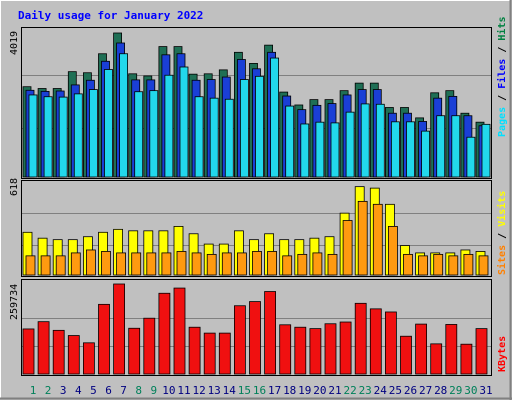  I want to click on bottom-legend: KBytes, so click(502, 354).